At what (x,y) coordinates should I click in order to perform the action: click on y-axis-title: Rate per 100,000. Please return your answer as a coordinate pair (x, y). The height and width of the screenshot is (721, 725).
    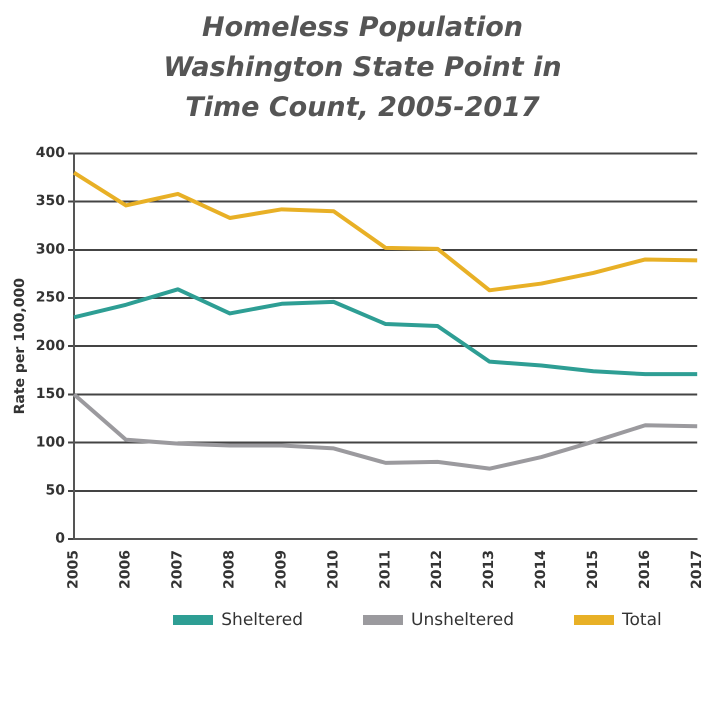
    Looking at the image, I should click on (20, 346).